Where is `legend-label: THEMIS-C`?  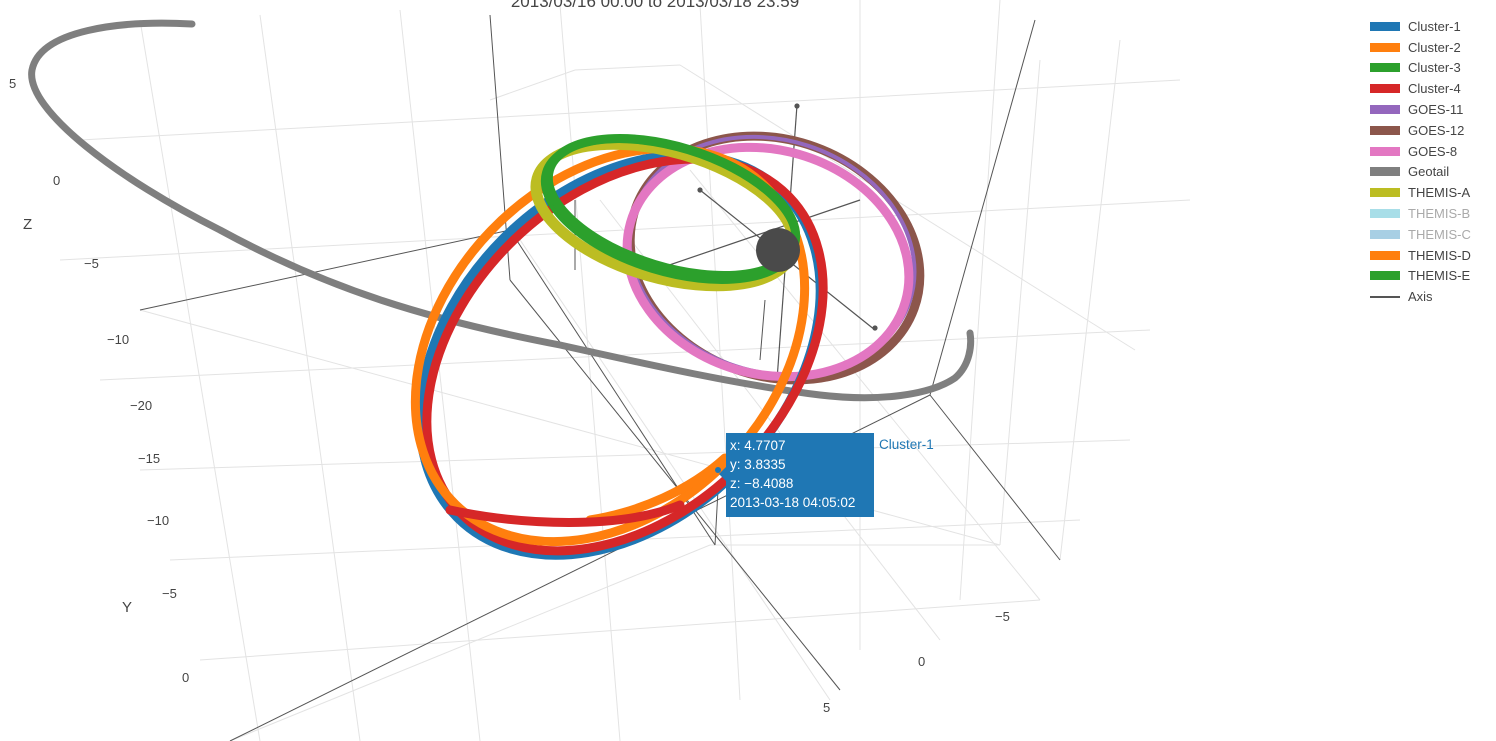 legend-label: THEMIS-C is located at coordinates (1439, 234).